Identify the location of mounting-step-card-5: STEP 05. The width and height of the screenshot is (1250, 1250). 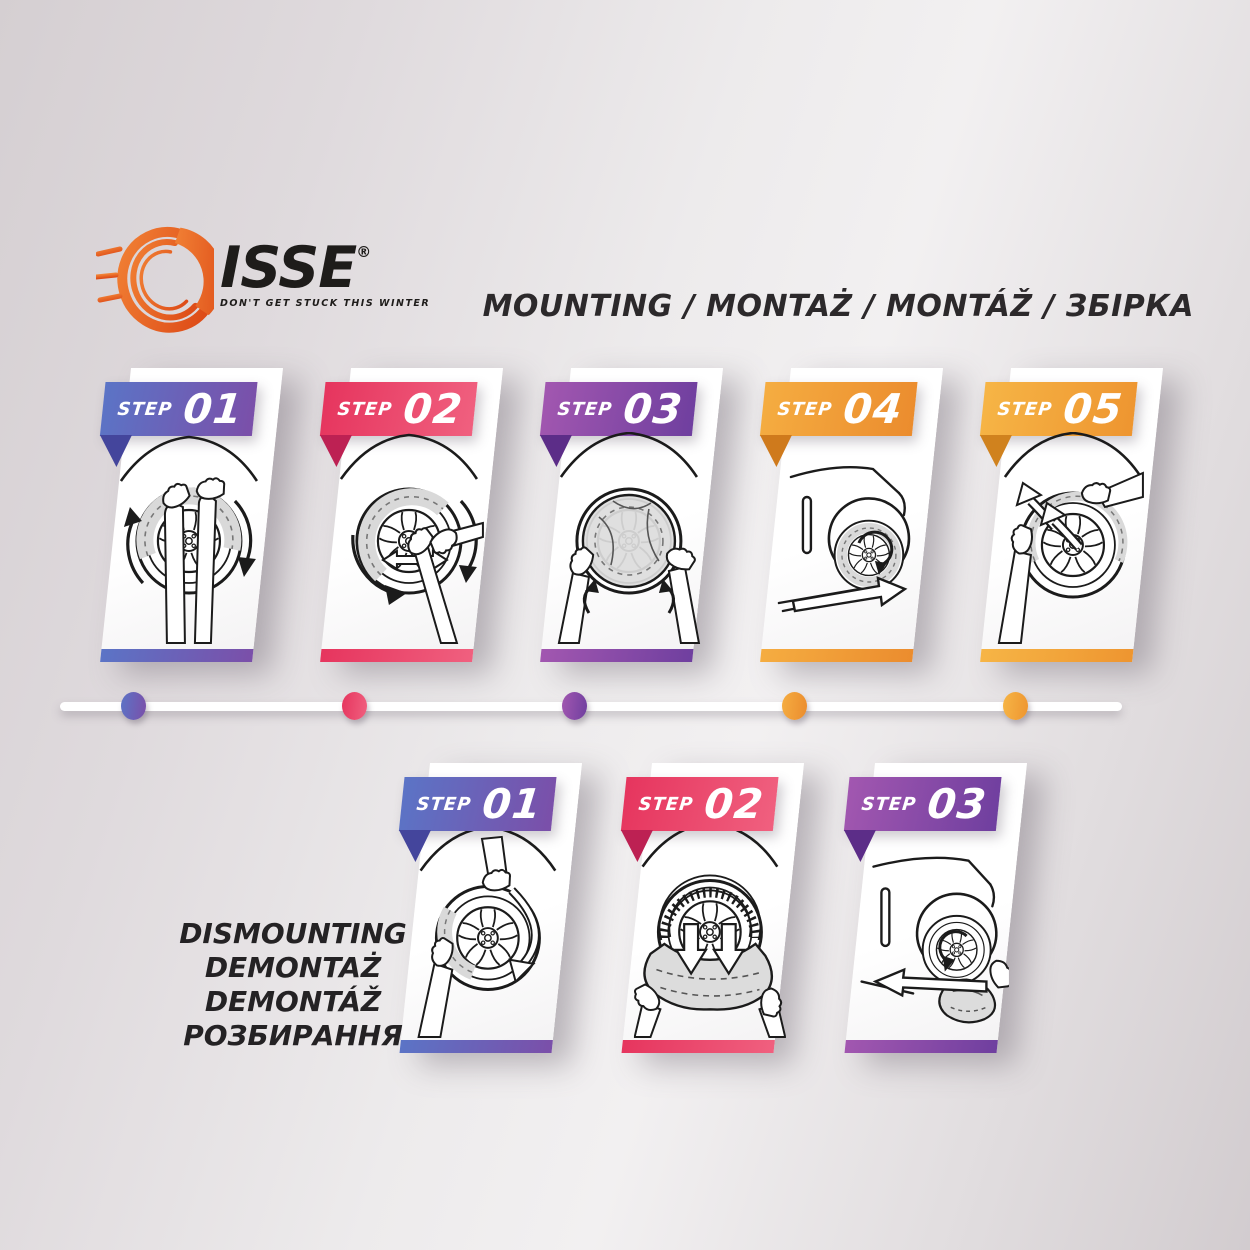
(1071, 515).